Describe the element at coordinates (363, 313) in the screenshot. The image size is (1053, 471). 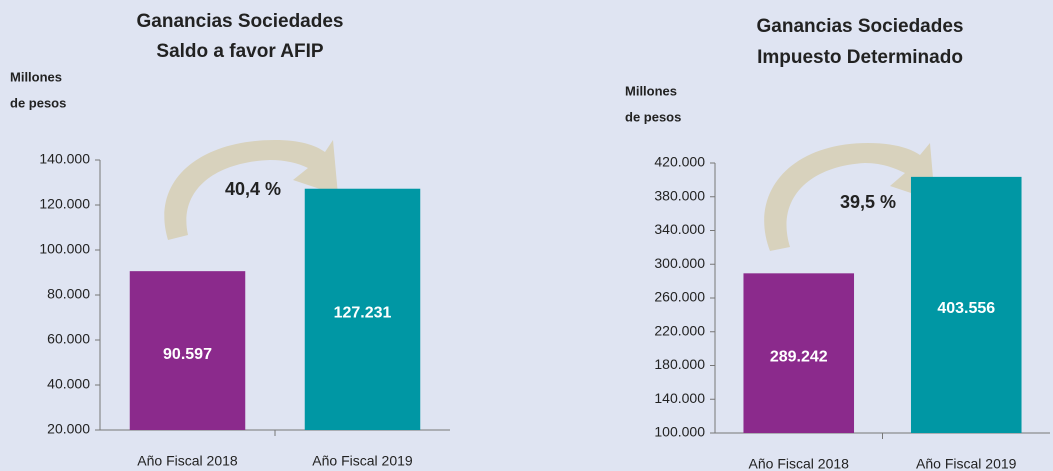
I see `value-label: 127.231` at that location.